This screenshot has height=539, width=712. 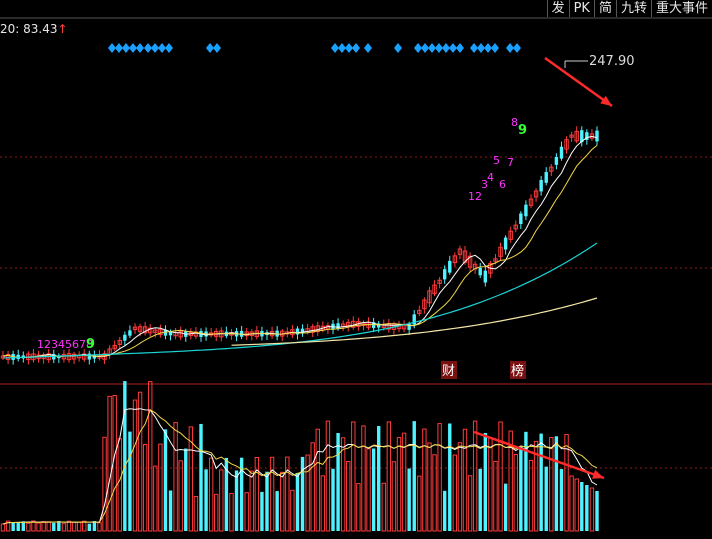 I want to click on event-tag-box, so click(x=518, y=370).